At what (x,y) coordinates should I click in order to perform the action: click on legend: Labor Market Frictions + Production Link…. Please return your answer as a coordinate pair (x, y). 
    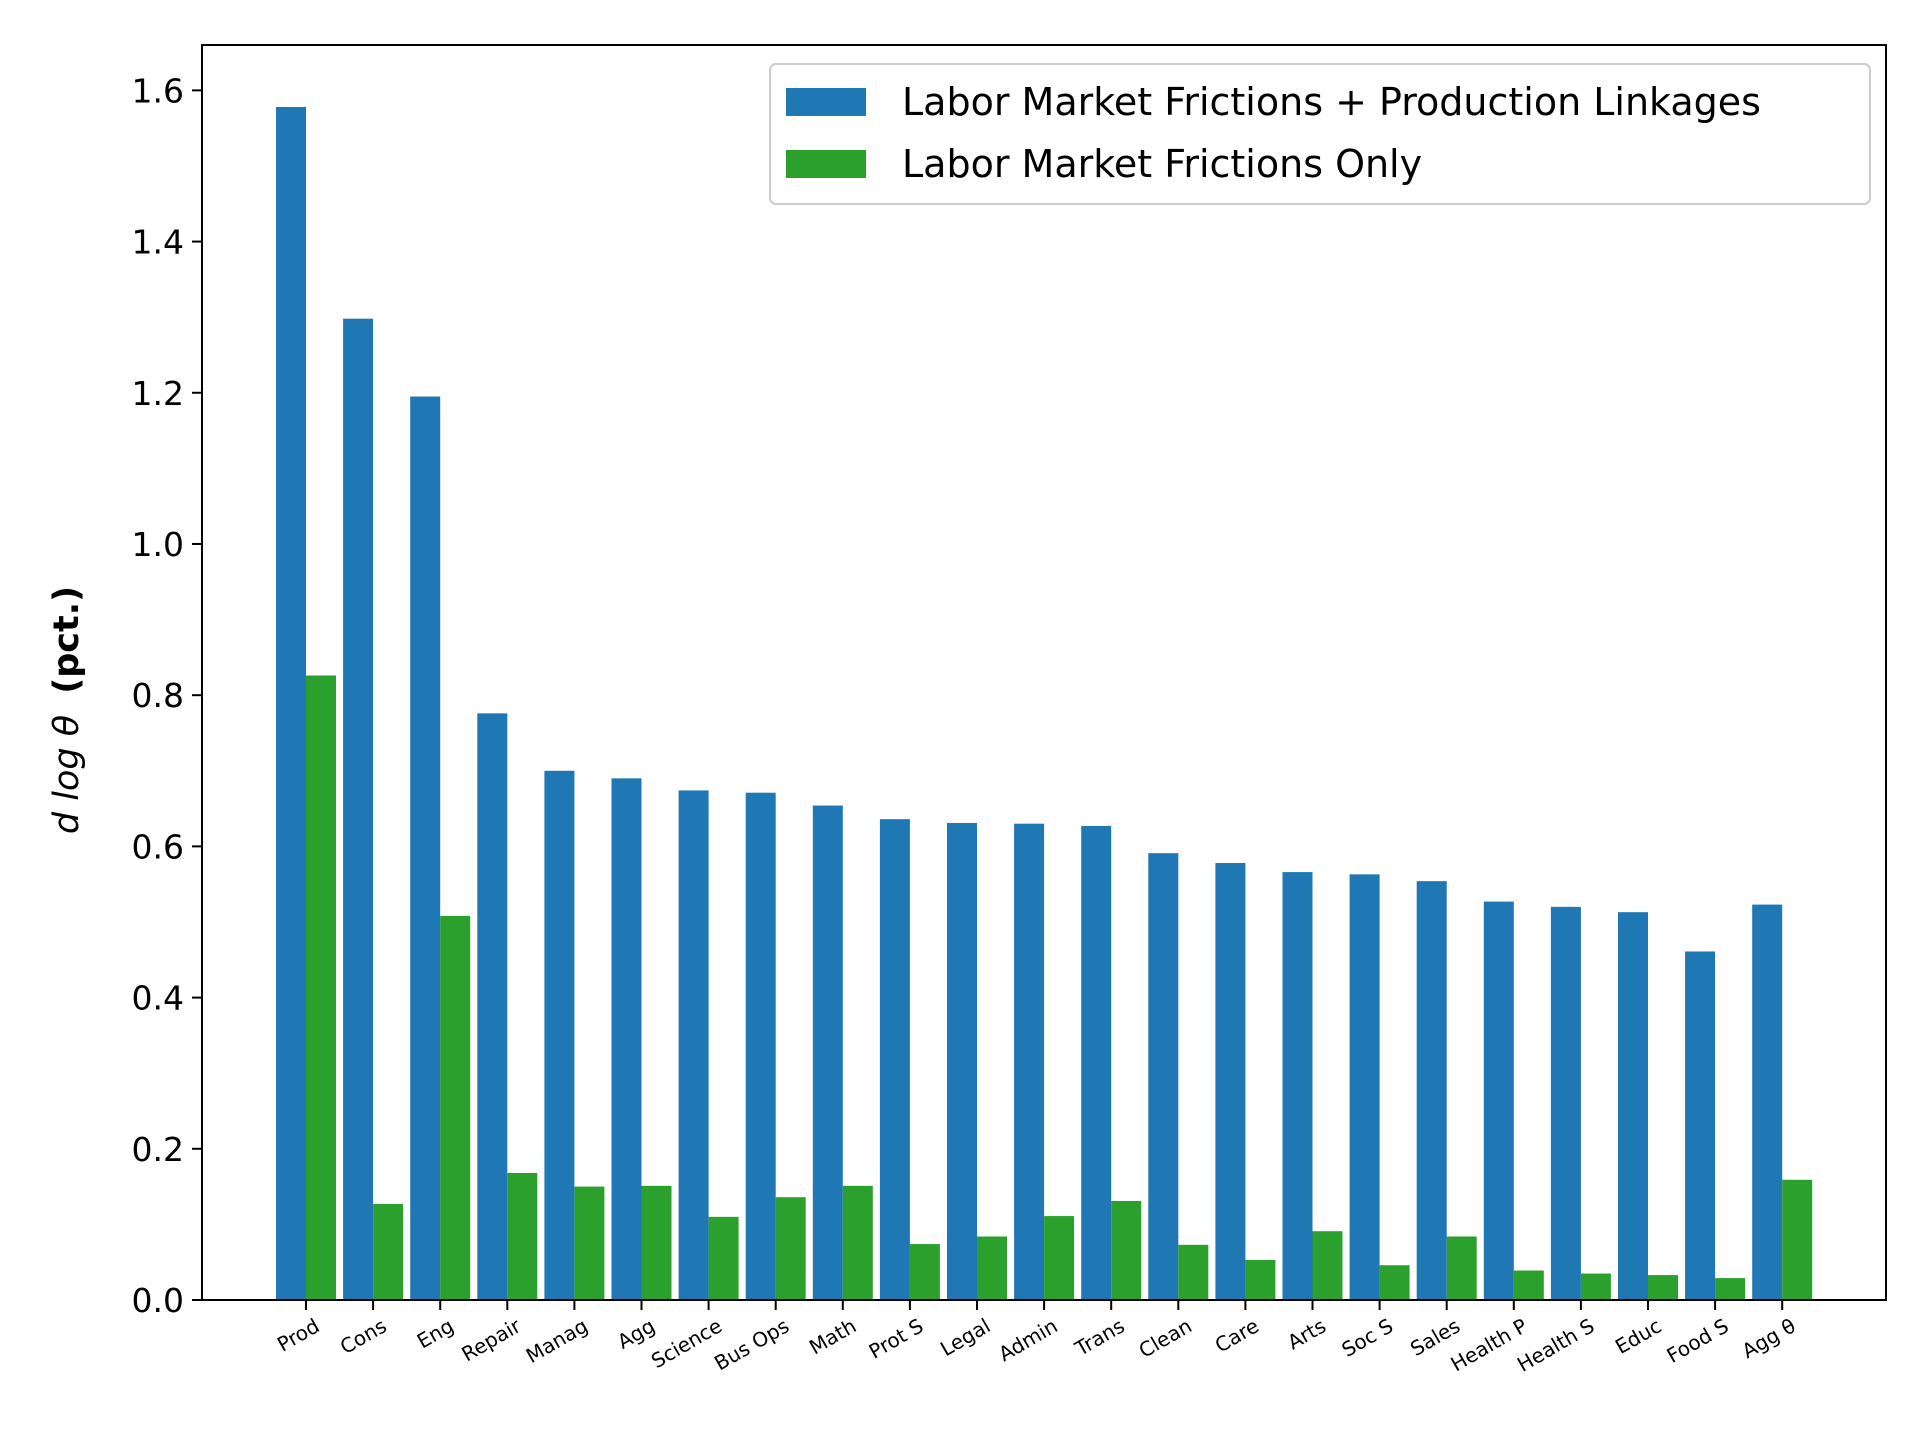
    Looking at the image, I should click on (1320, 134).